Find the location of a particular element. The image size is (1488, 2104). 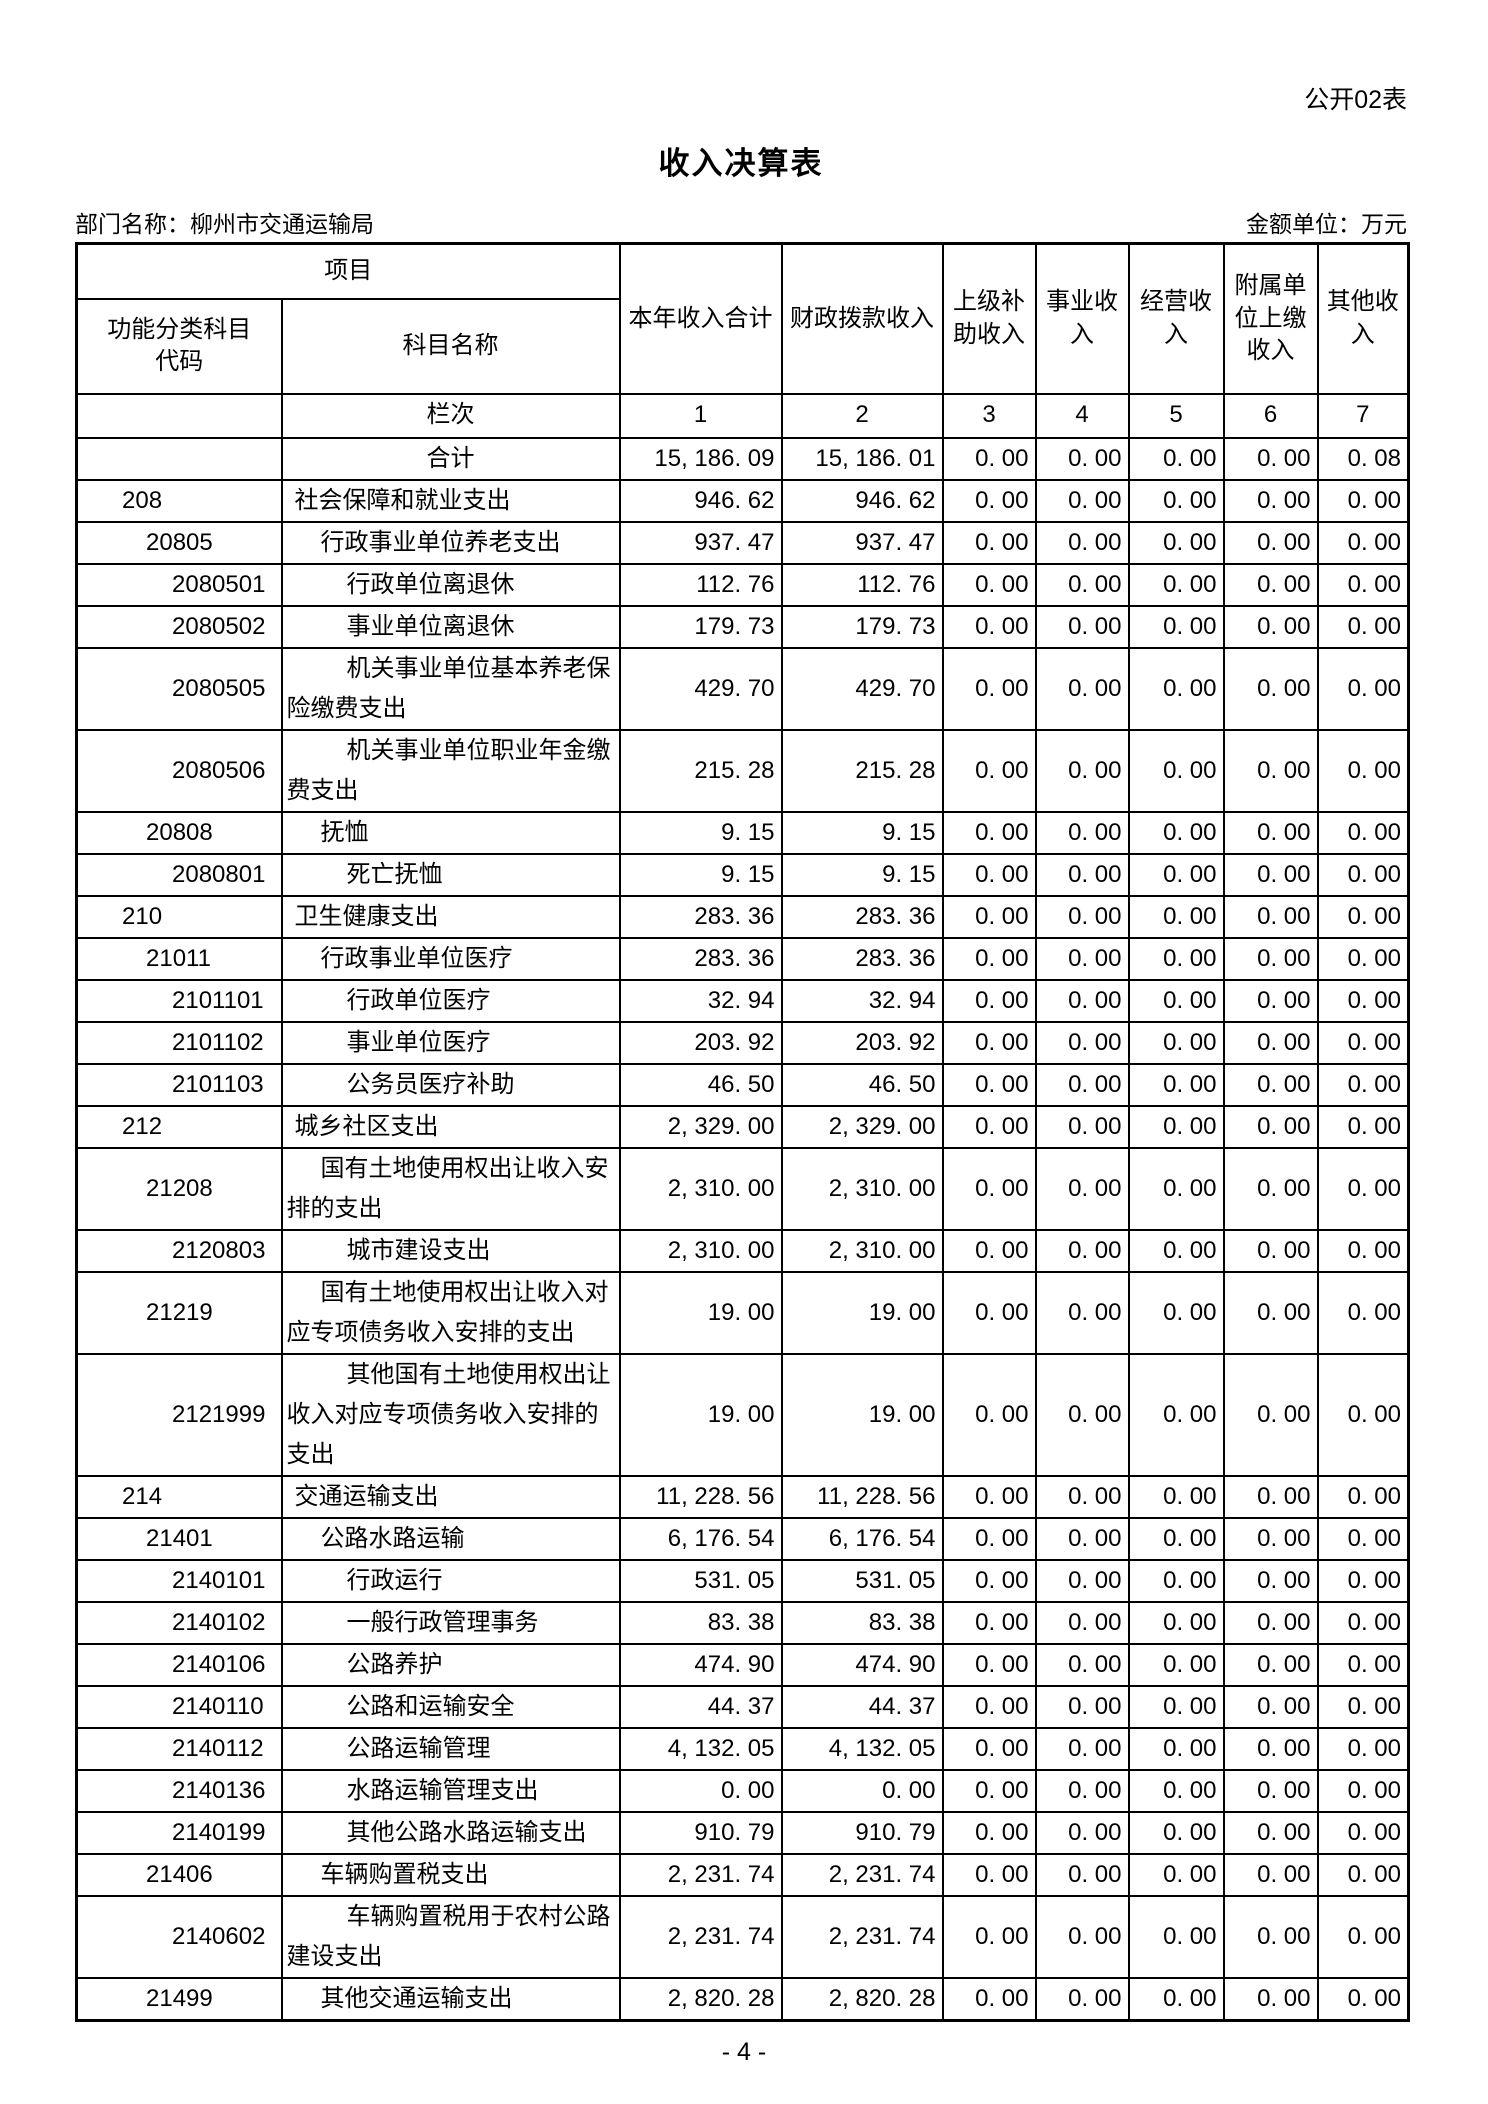

row-code: 2140106 is located at coordinates (179, 1664).